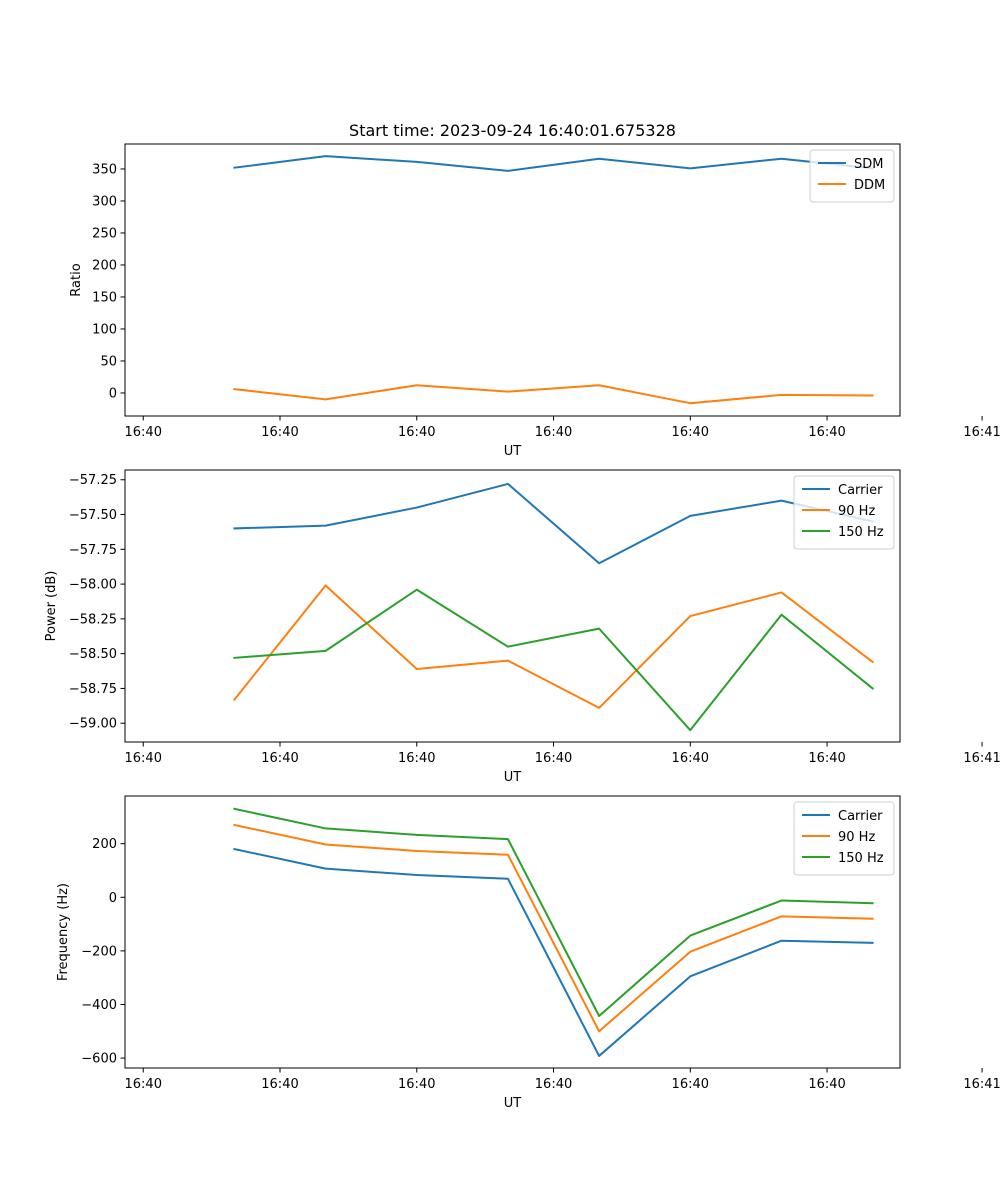 This screenshot has height=1200, width=1000. Describe the element at coordinates (93, 550) in the screenshot. I see `y-tick-label: −57.75` at that location.